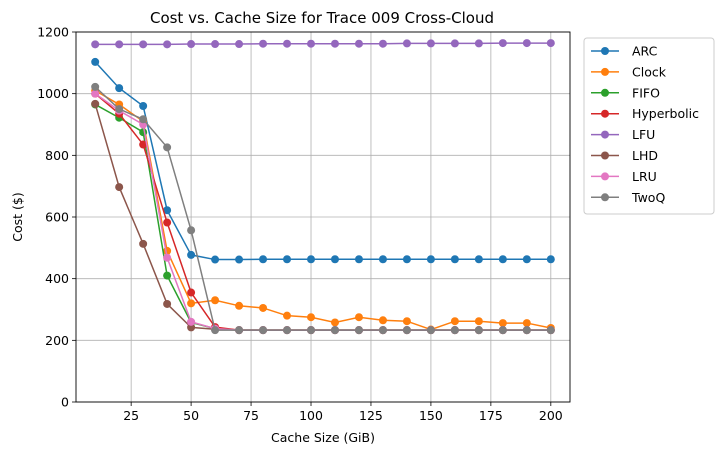 Image resolution: width=722 pixels, height=455 pixels. Describe the element at coordinates (645, 51) in the screenshot. I see `legend-label: ARC` at that location.